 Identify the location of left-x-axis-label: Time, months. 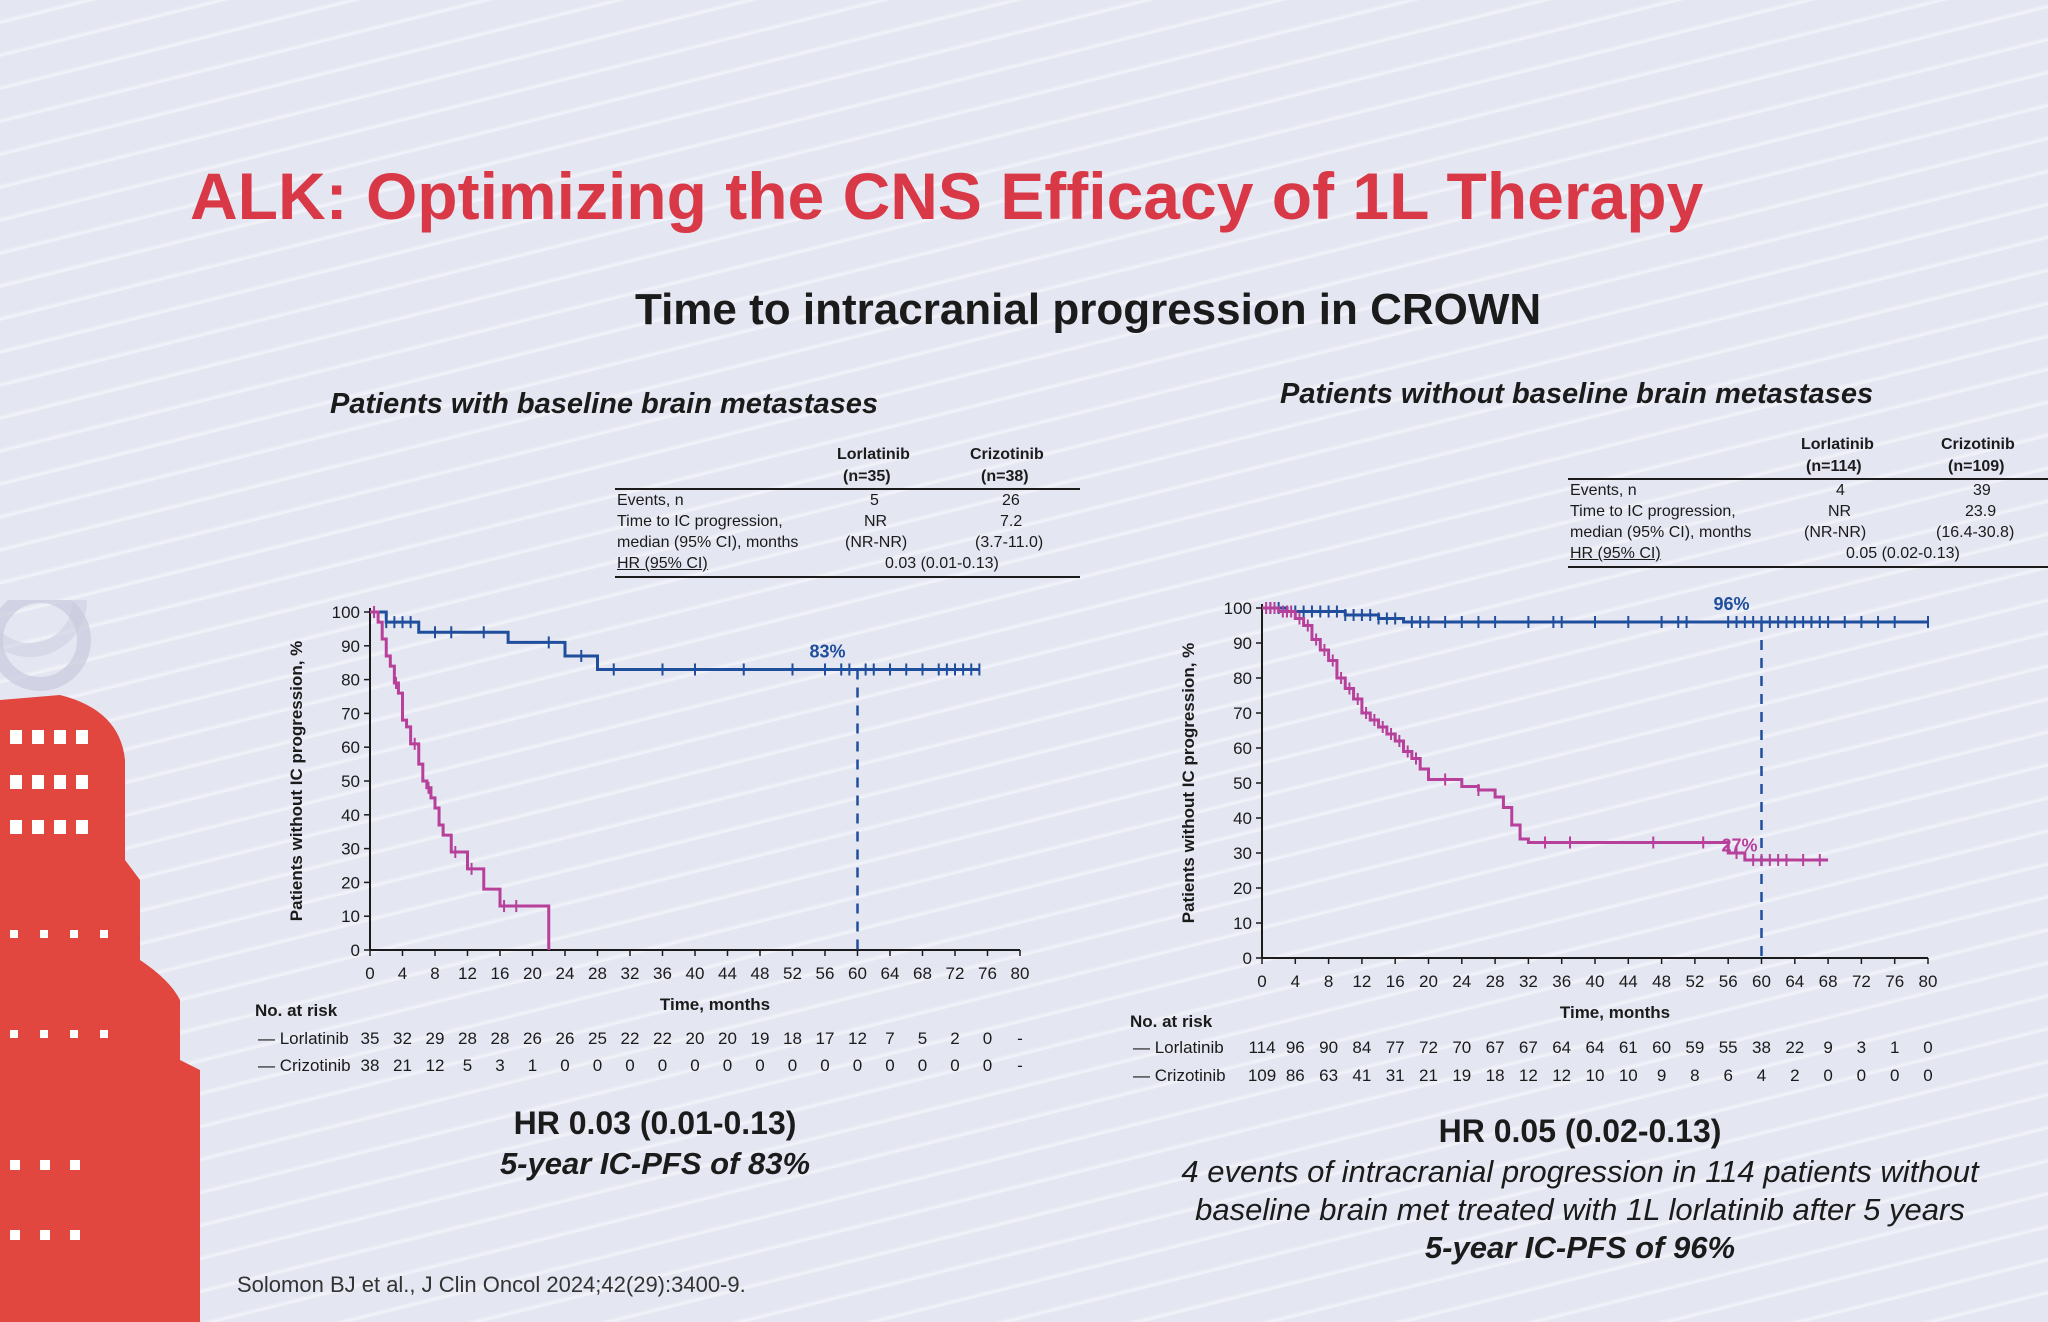
(715, 1004).